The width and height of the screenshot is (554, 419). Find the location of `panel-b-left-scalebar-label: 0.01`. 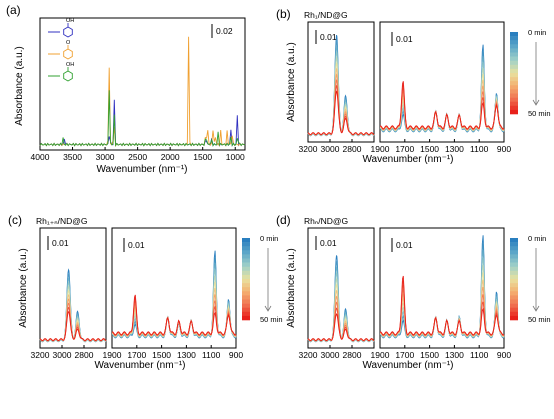

panel-b-left-scalebar-label: 0.01 is located at coordinates (328, 37).